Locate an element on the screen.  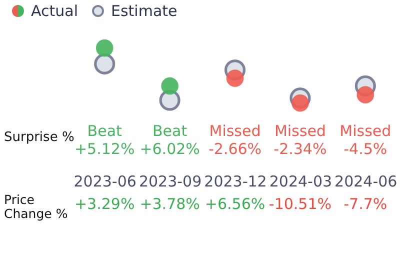
text: -7.7% is located at coordinates (366, 204).